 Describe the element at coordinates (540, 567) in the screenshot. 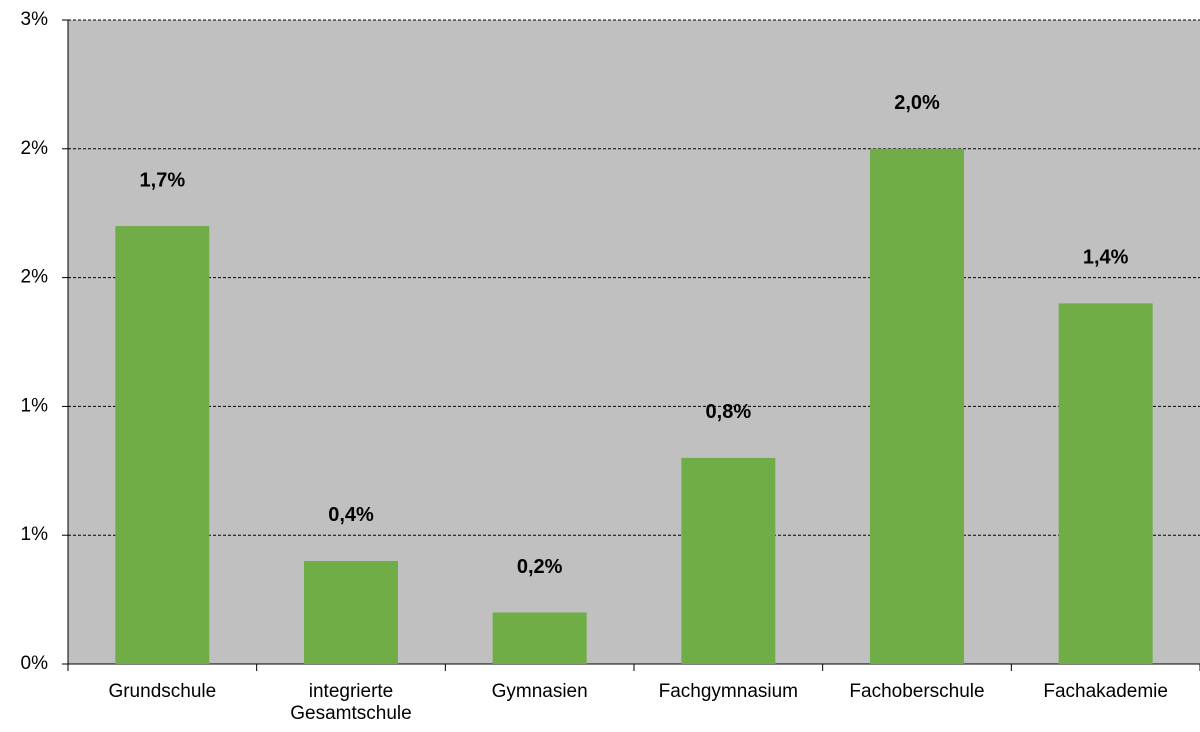

I see `data-label: 0,2%` at that location.